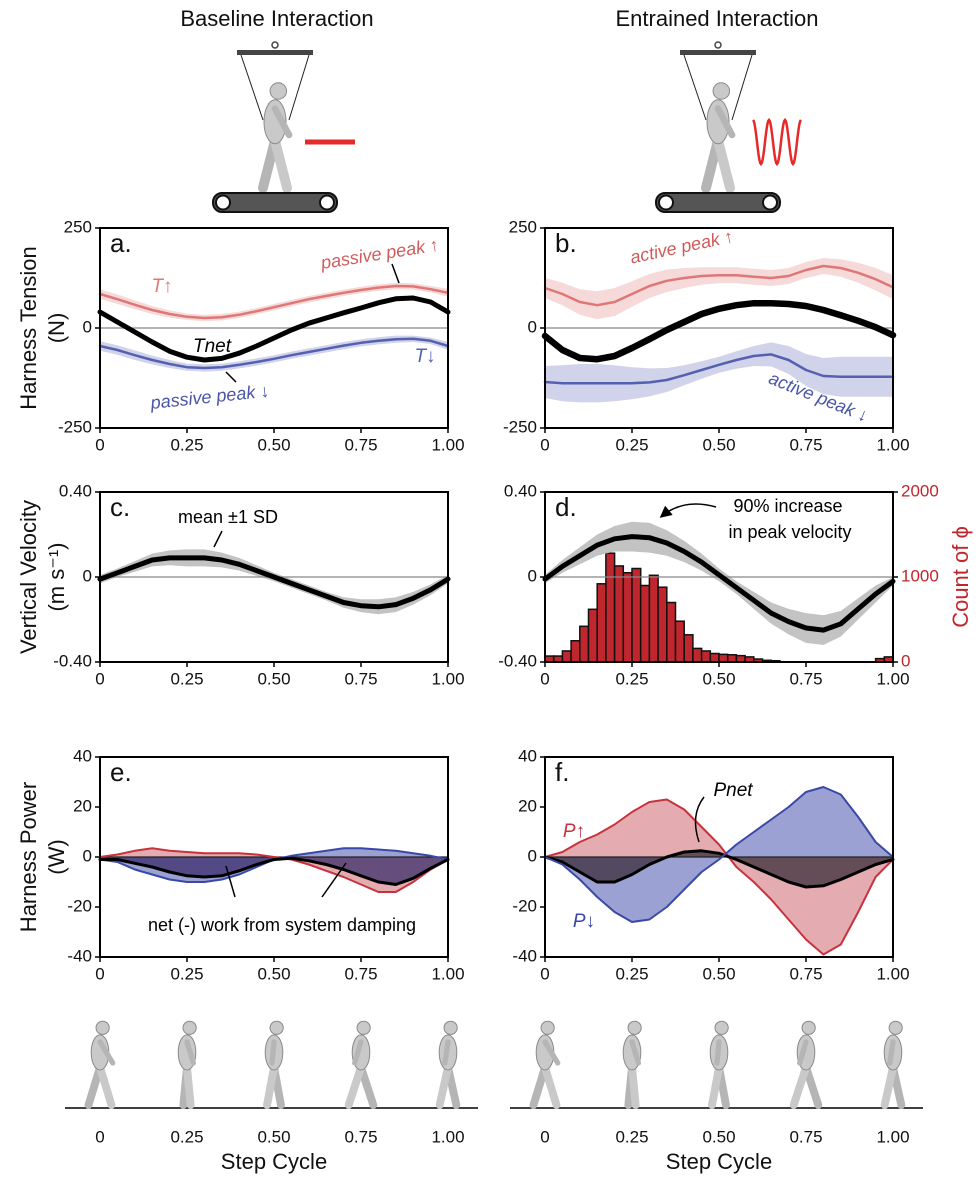 The height and width of the screenshot is (1177, 978). Describe the element at coordinates (574, 831) in the screenshot. I see `series-label: P↑` at that location.